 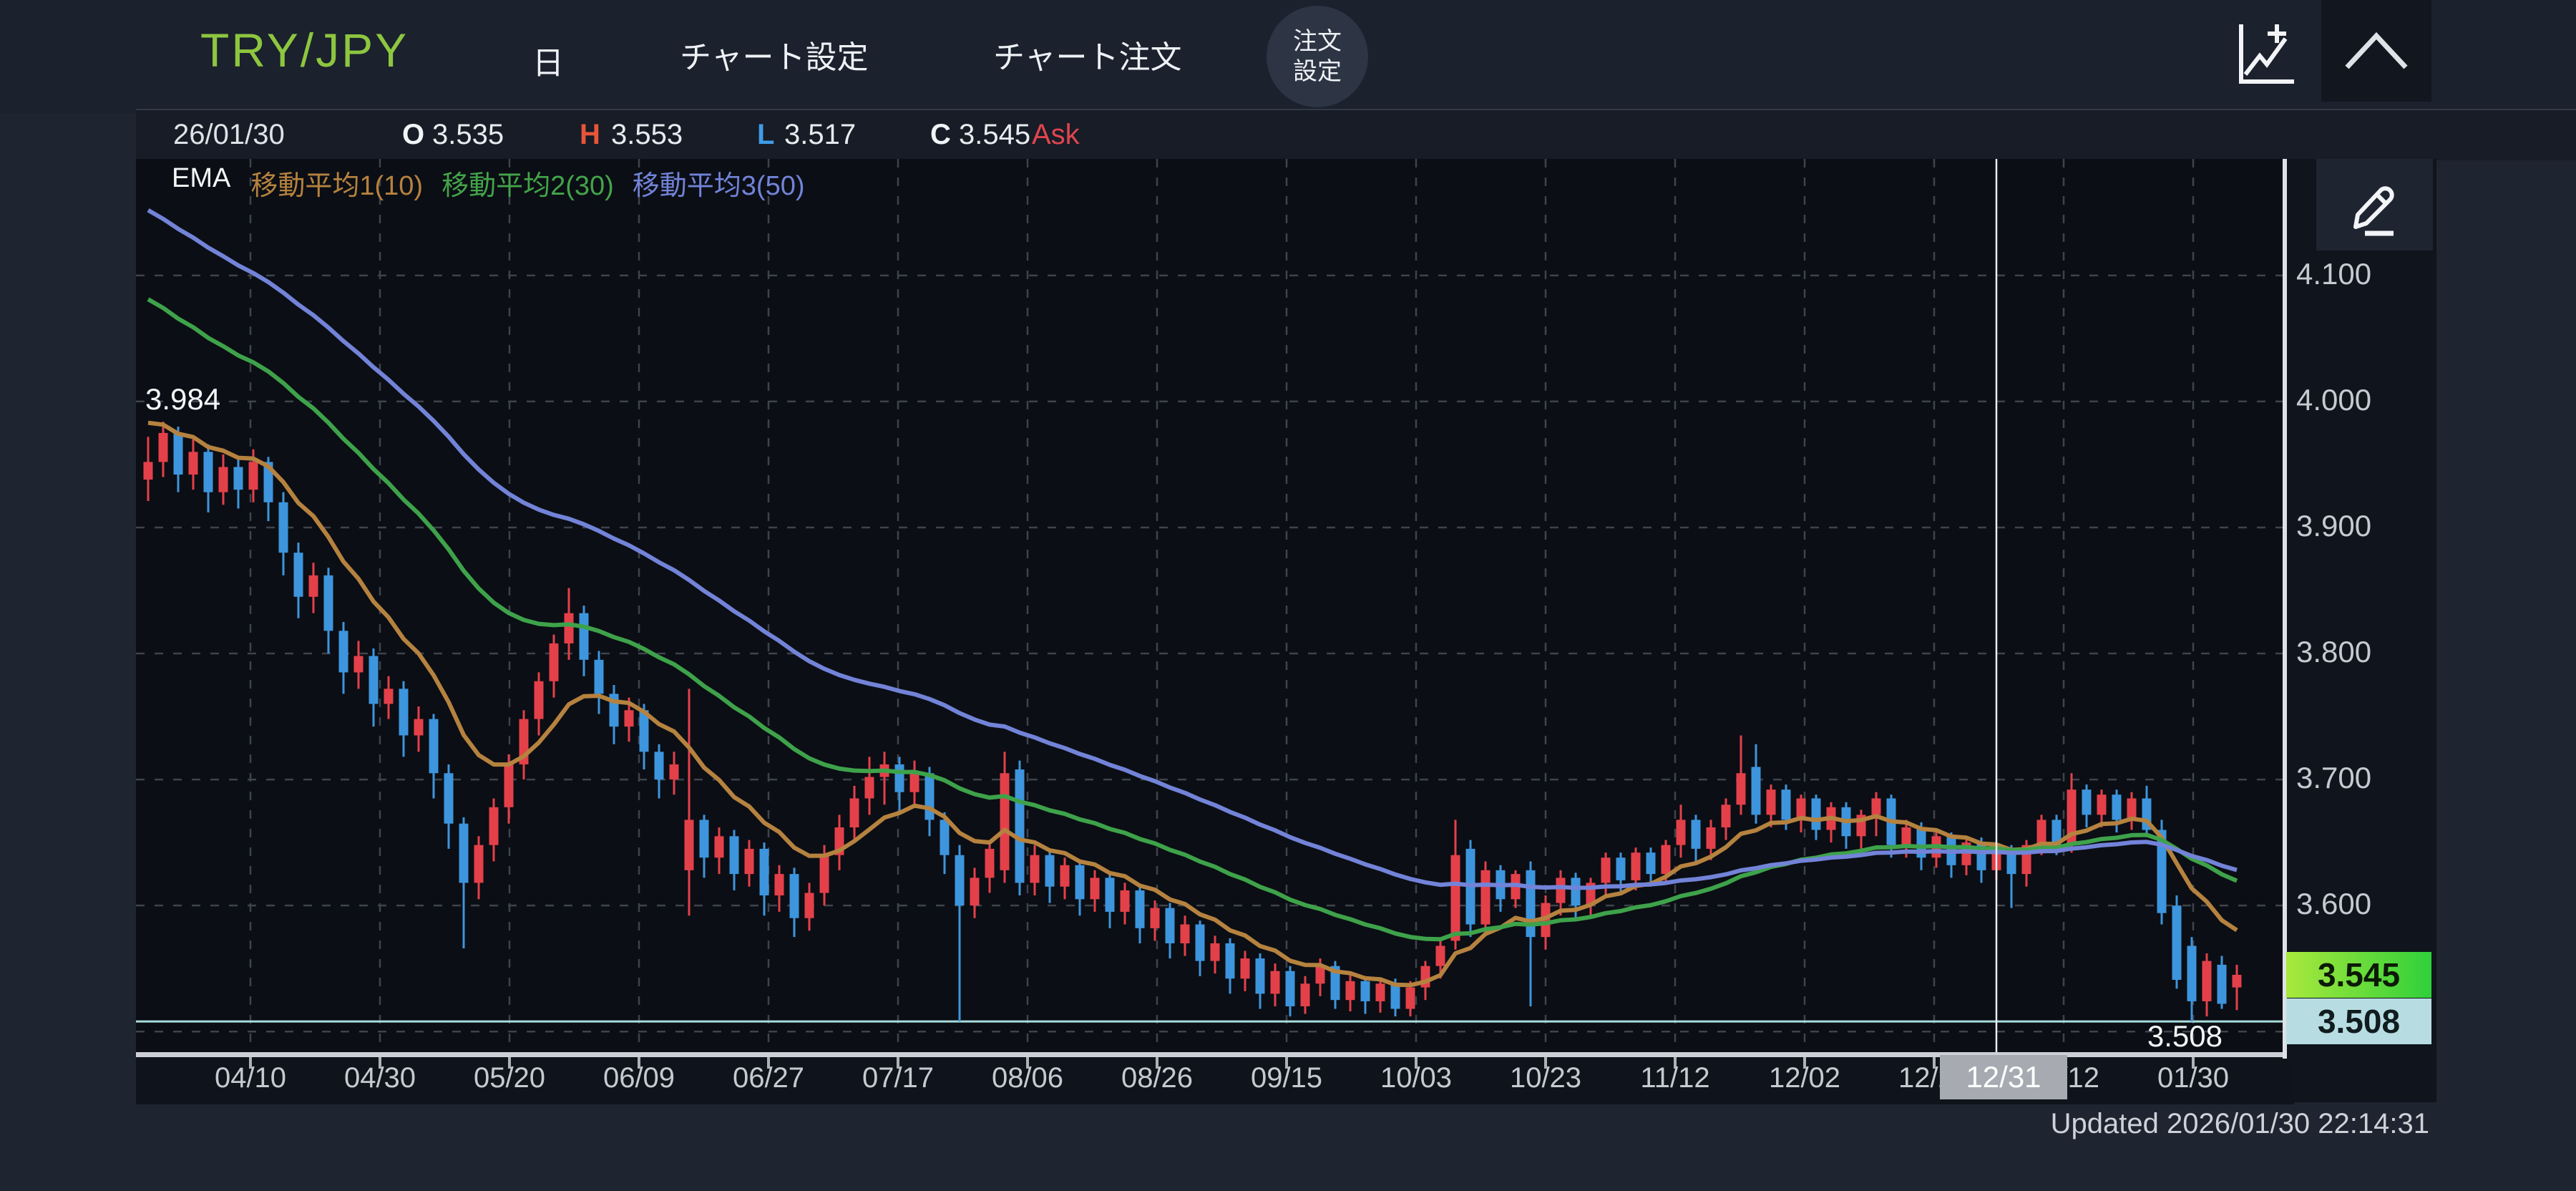 What do you see at coordinates (2334, 273) in the screenshot?
I see `y-axis-label: 4.100` at bounding box center [2334, 273].